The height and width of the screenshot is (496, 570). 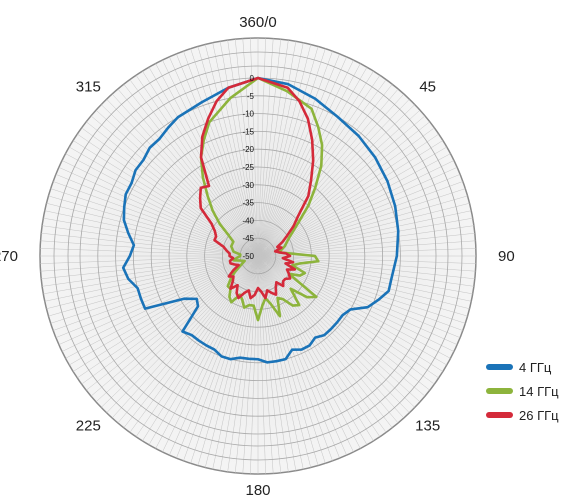 I want to click on angle-label: 180, so click(x=257, y=489).